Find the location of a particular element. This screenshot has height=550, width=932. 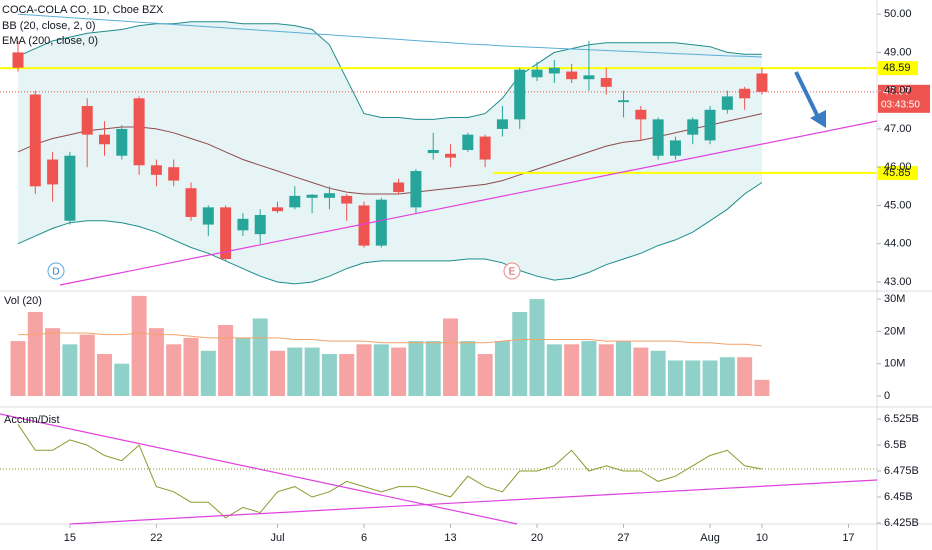

ema-line is located at coordinates (389, 35).